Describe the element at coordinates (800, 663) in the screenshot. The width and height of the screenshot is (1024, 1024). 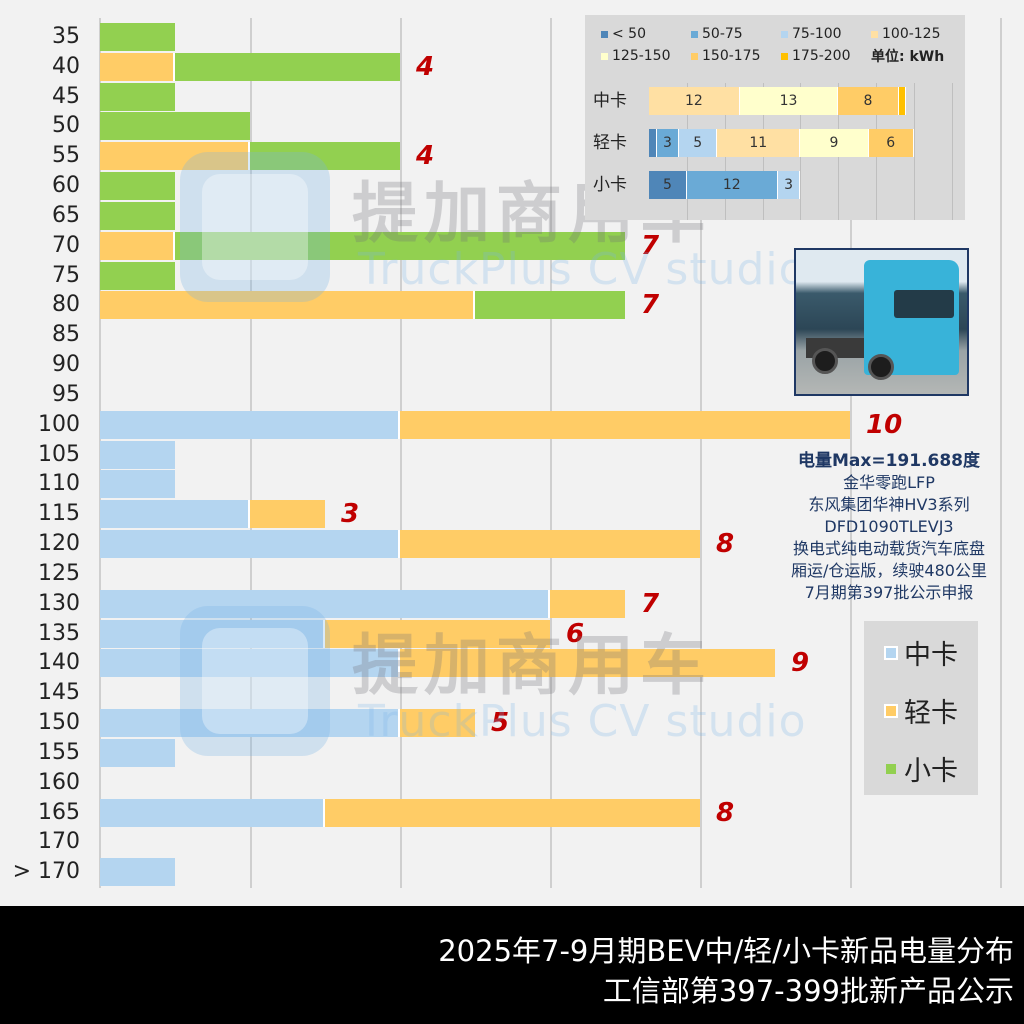
I see `bar-total-label: 9` at that location.